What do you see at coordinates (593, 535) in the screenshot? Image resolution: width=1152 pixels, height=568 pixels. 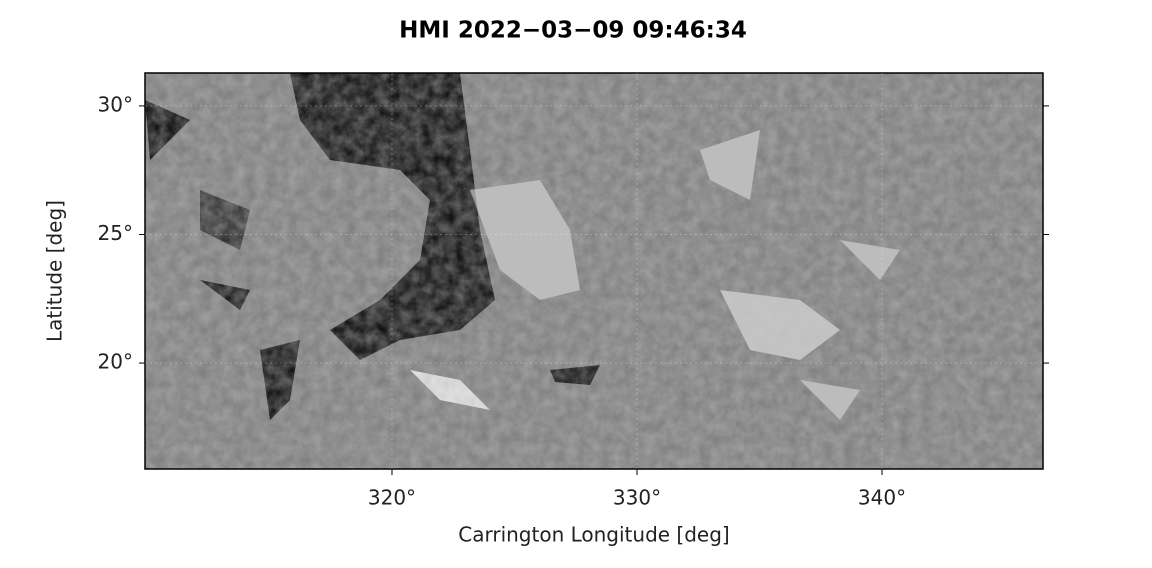 I see `x-axis-label: Carrington Longitude [deg]` at bounding box center [593, 535].